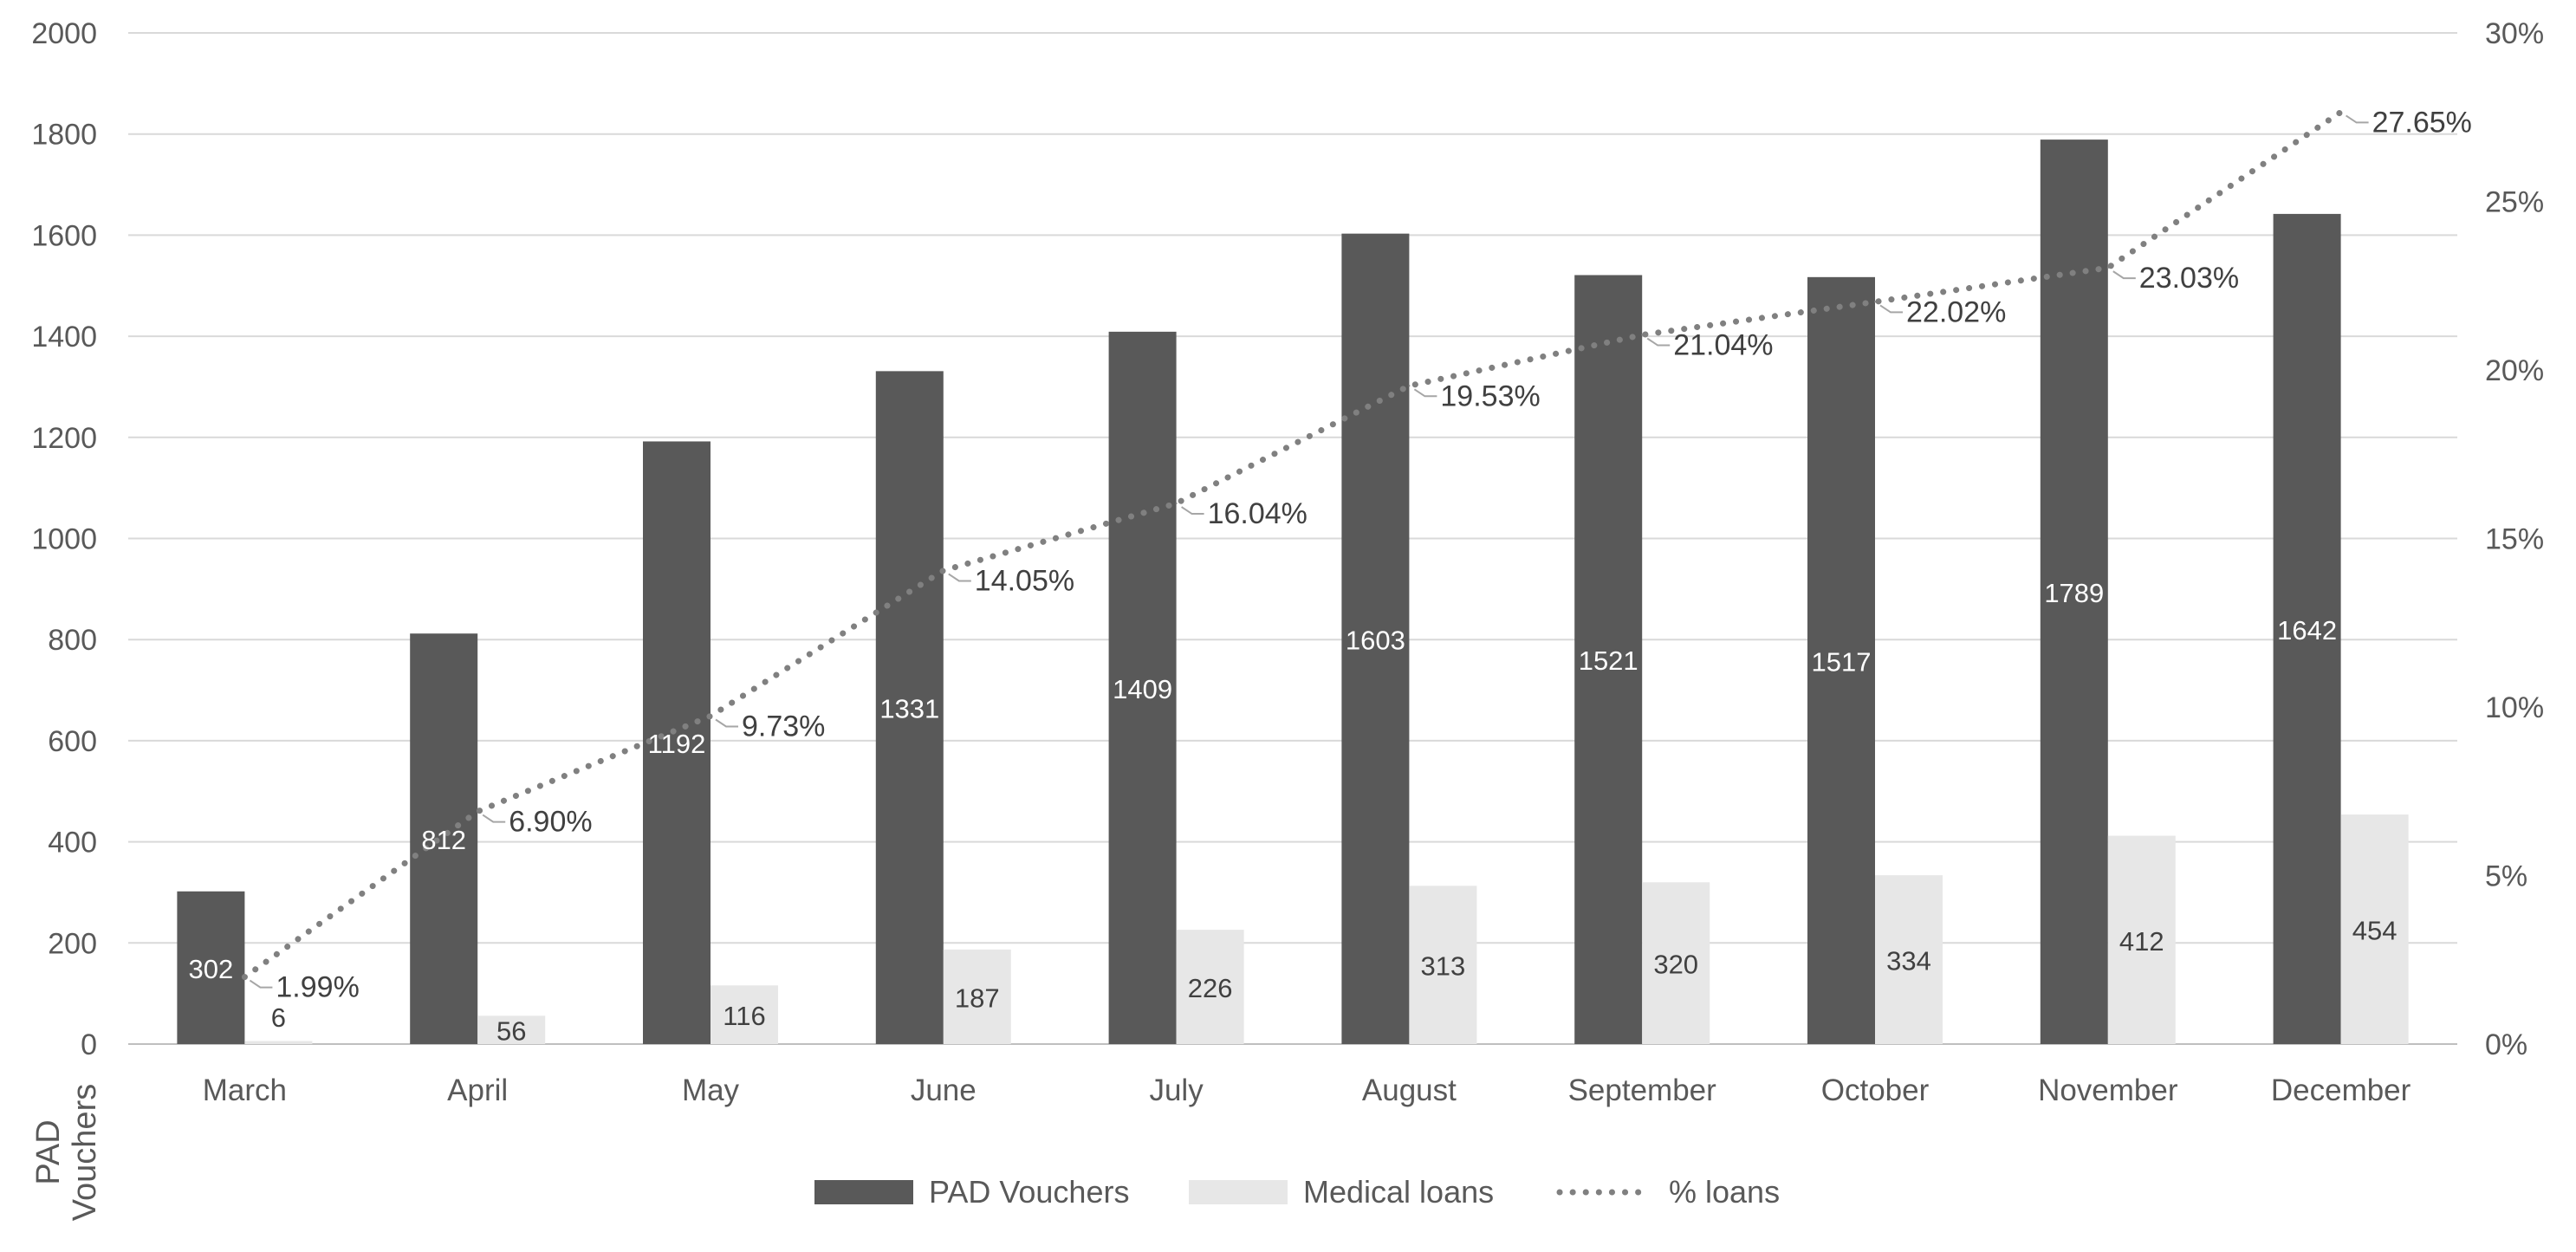  I want to click on y-tick-label: 1800, so click(64, 135).